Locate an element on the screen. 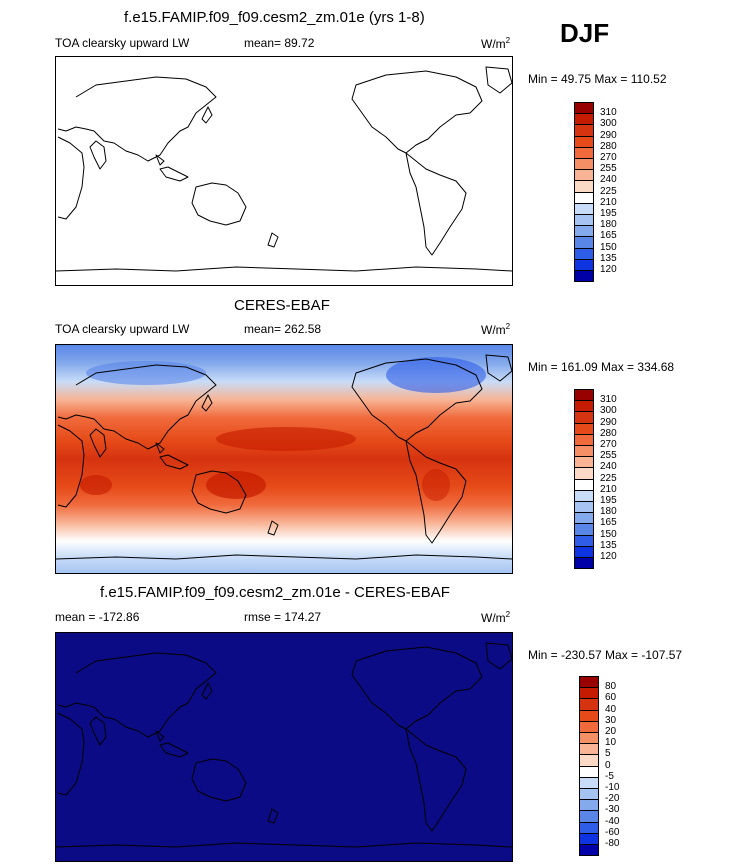 This screenshot has height=866, width=733. panel1-mean-label: mean= 89.72 is located at coordinates (279, 43).